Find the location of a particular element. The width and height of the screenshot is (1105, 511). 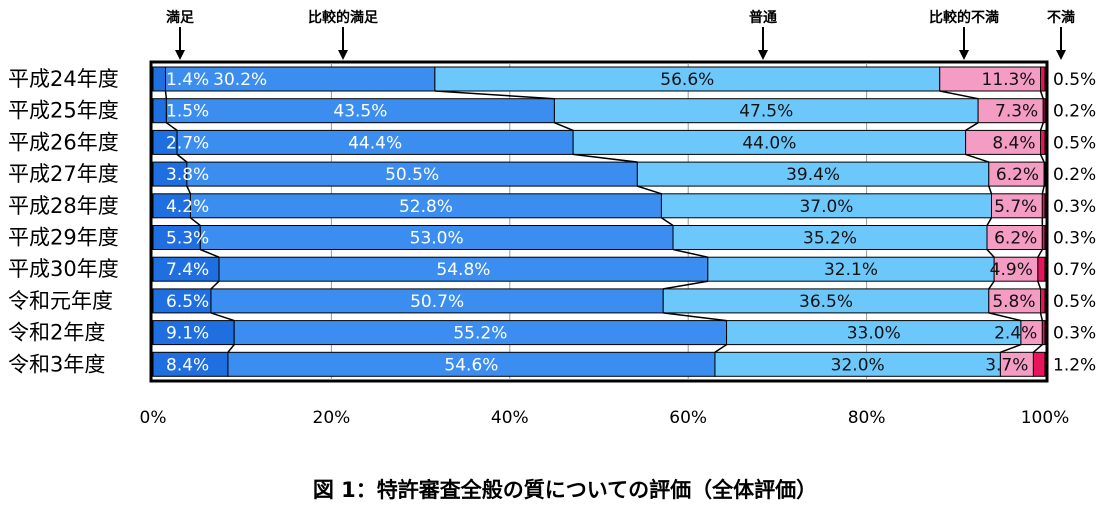

data-label: 50.5% is located at coordinates (412, 175).